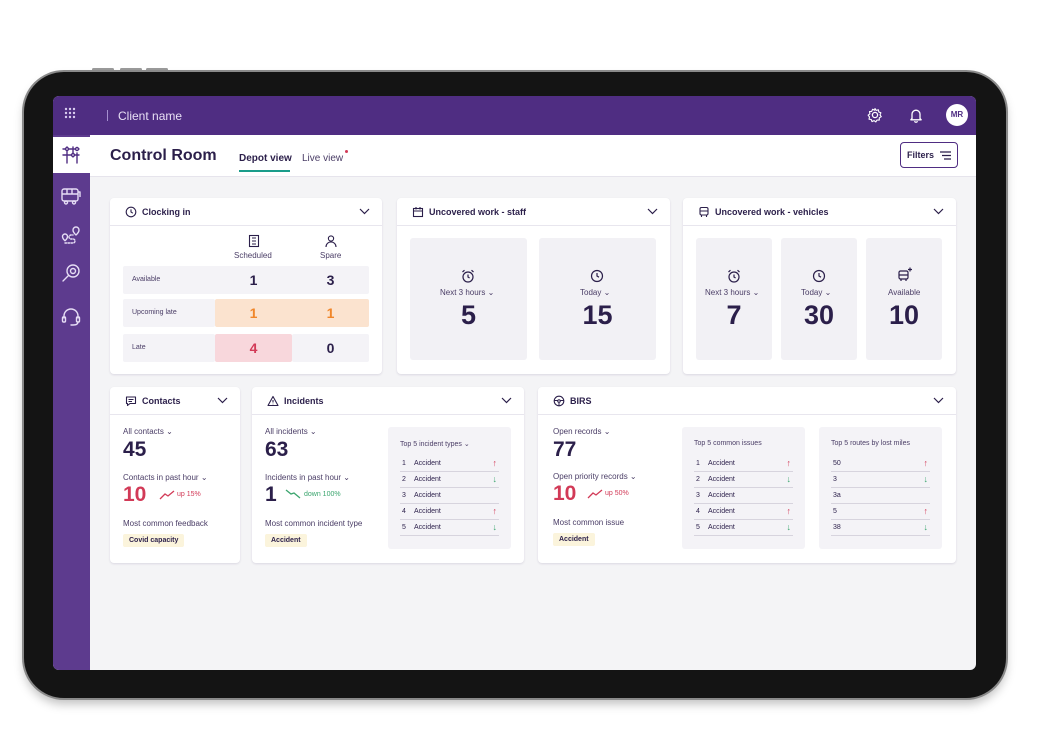 This screenshot has width=1048, height=743. What do you see at coordinates (743, 464) in the screenshot?
I see `list-item: 1 Accident ↑` at bounding box center [743, 464].